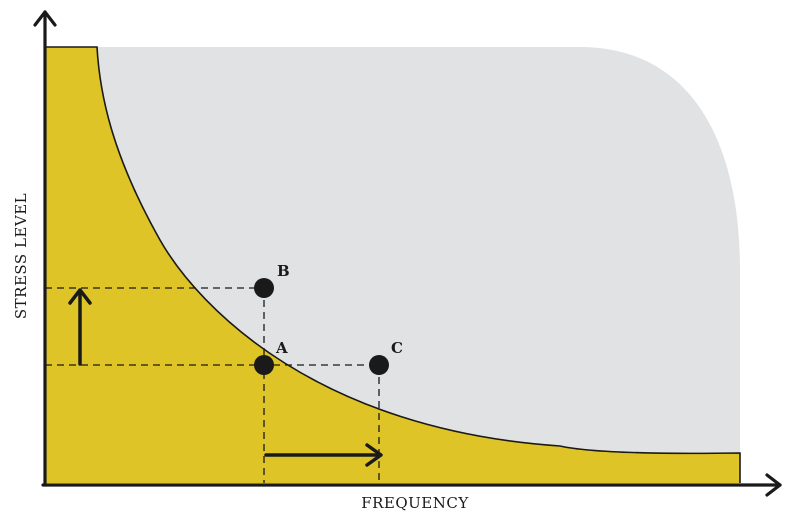 This screenshot has width=787, height=515. What do you see at coordinates (773, 485) in the screenshot?
I see `x-axis-arrowhead` at bounding box center [773, 485].